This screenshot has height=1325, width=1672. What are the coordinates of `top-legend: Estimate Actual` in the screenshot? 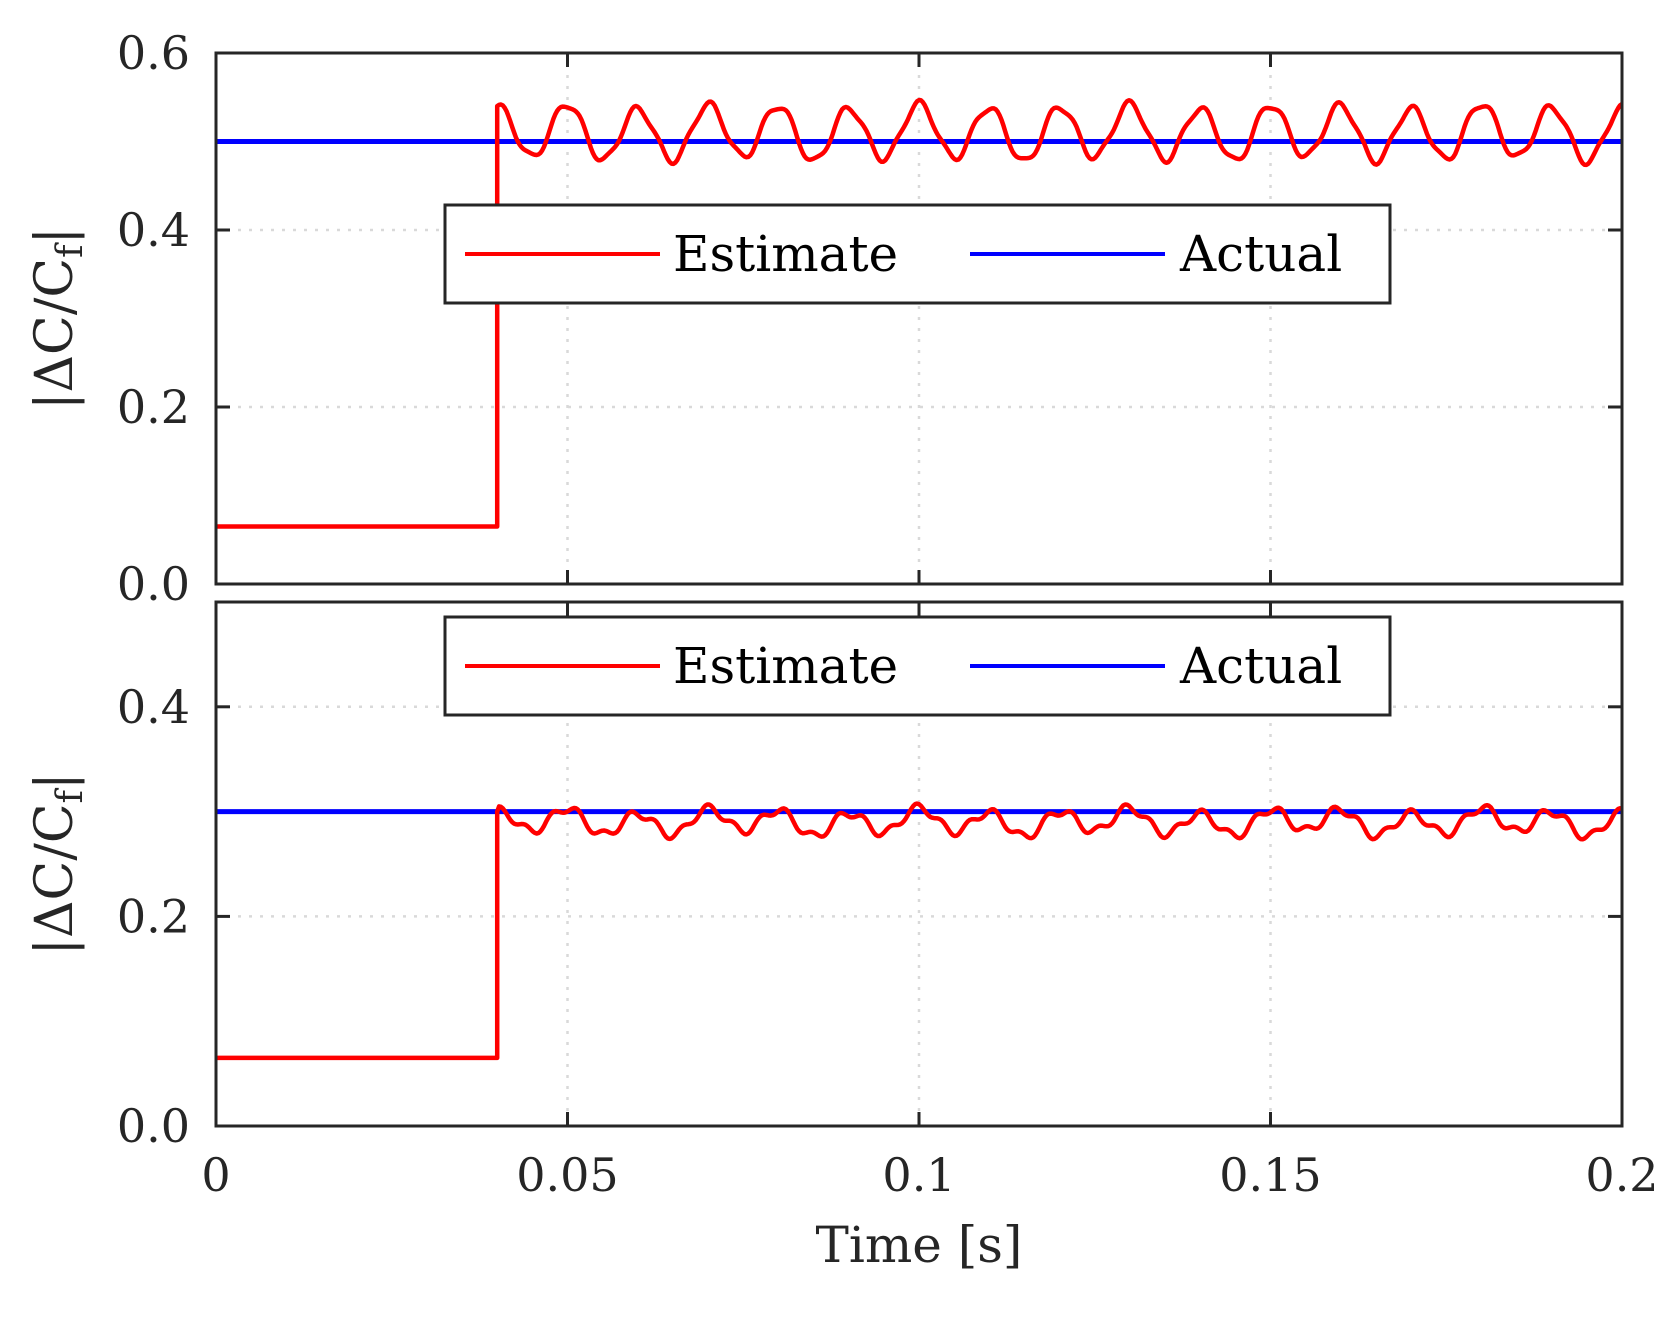 It's located at (917, 254).